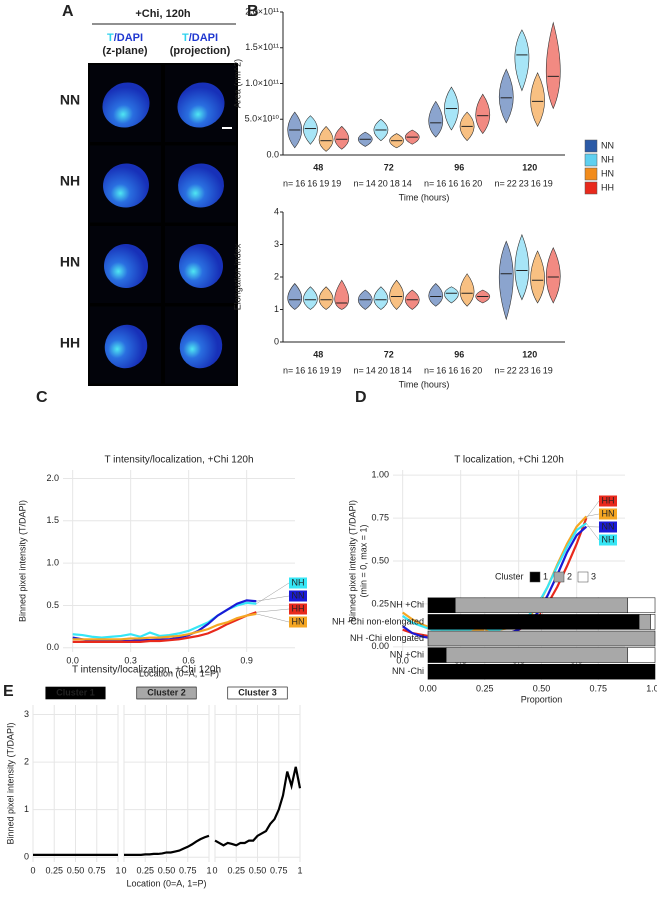  Describe the element at coordinates (324, 370) in the screenshot. I see `n-count: 19` at that location.